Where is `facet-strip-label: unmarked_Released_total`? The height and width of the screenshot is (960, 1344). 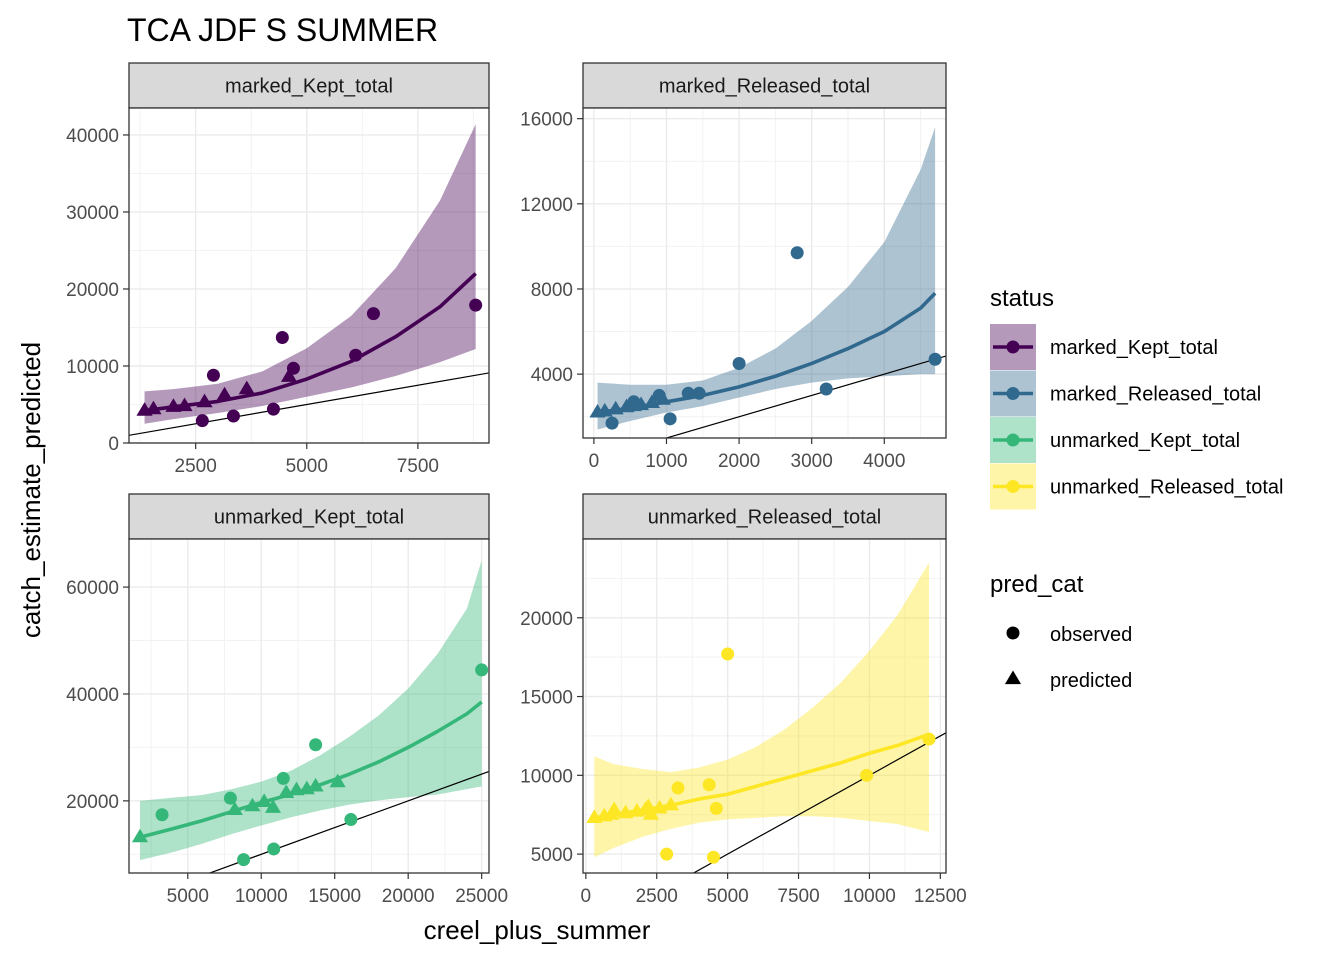 facet-strip-label: unmarked_Released_total is located at coordinates (765, 518).